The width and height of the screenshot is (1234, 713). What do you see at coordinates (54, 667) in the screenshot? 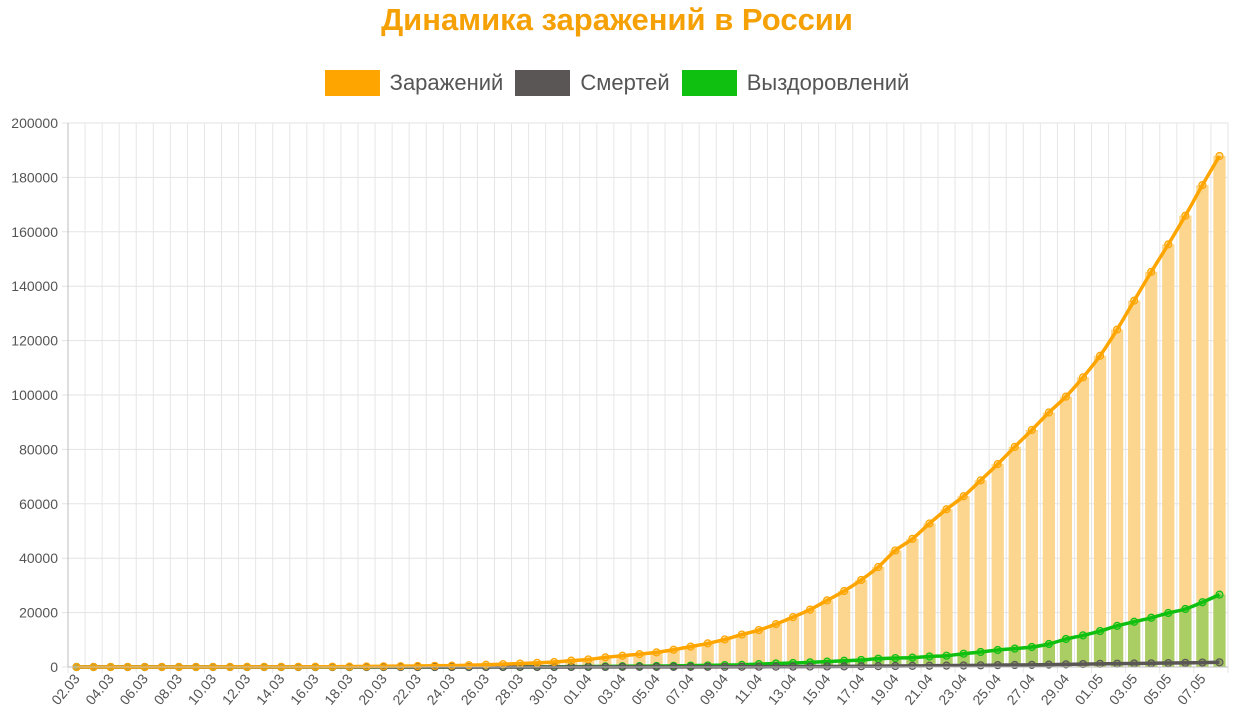
I see `y-tick-label: 0` at bounding box center [54, 667].